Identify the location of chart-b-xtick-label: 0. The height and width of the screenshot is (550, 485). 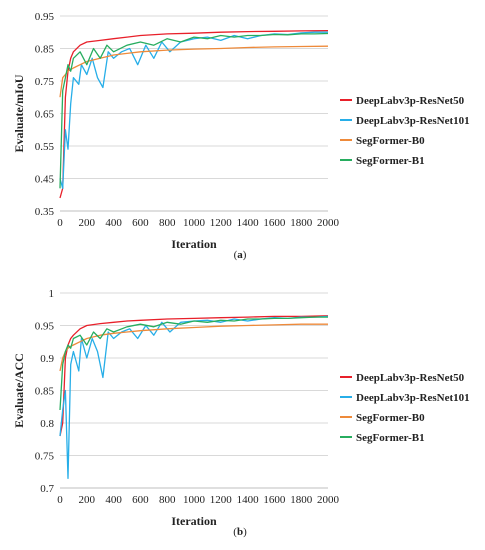
(60, 500).